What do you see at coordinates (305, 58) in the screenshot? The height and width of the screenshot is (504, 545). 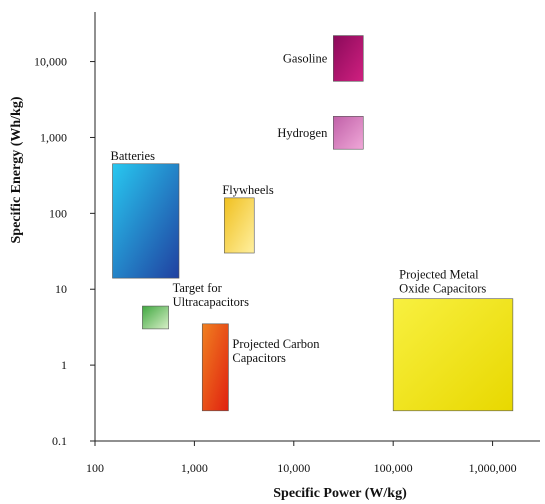 I see `gasoline-label: Gasoline` at bounding box center [305, 58].